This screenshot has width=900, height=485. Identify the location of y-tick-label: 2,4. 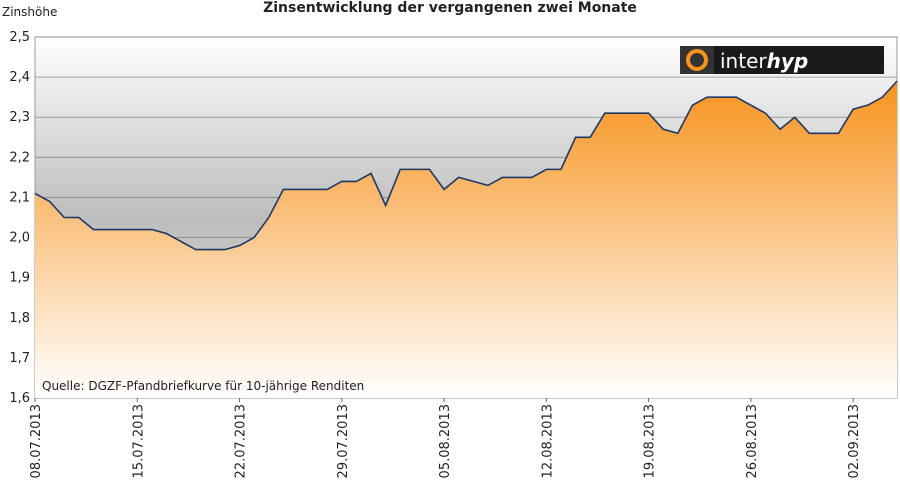
(19, 77).